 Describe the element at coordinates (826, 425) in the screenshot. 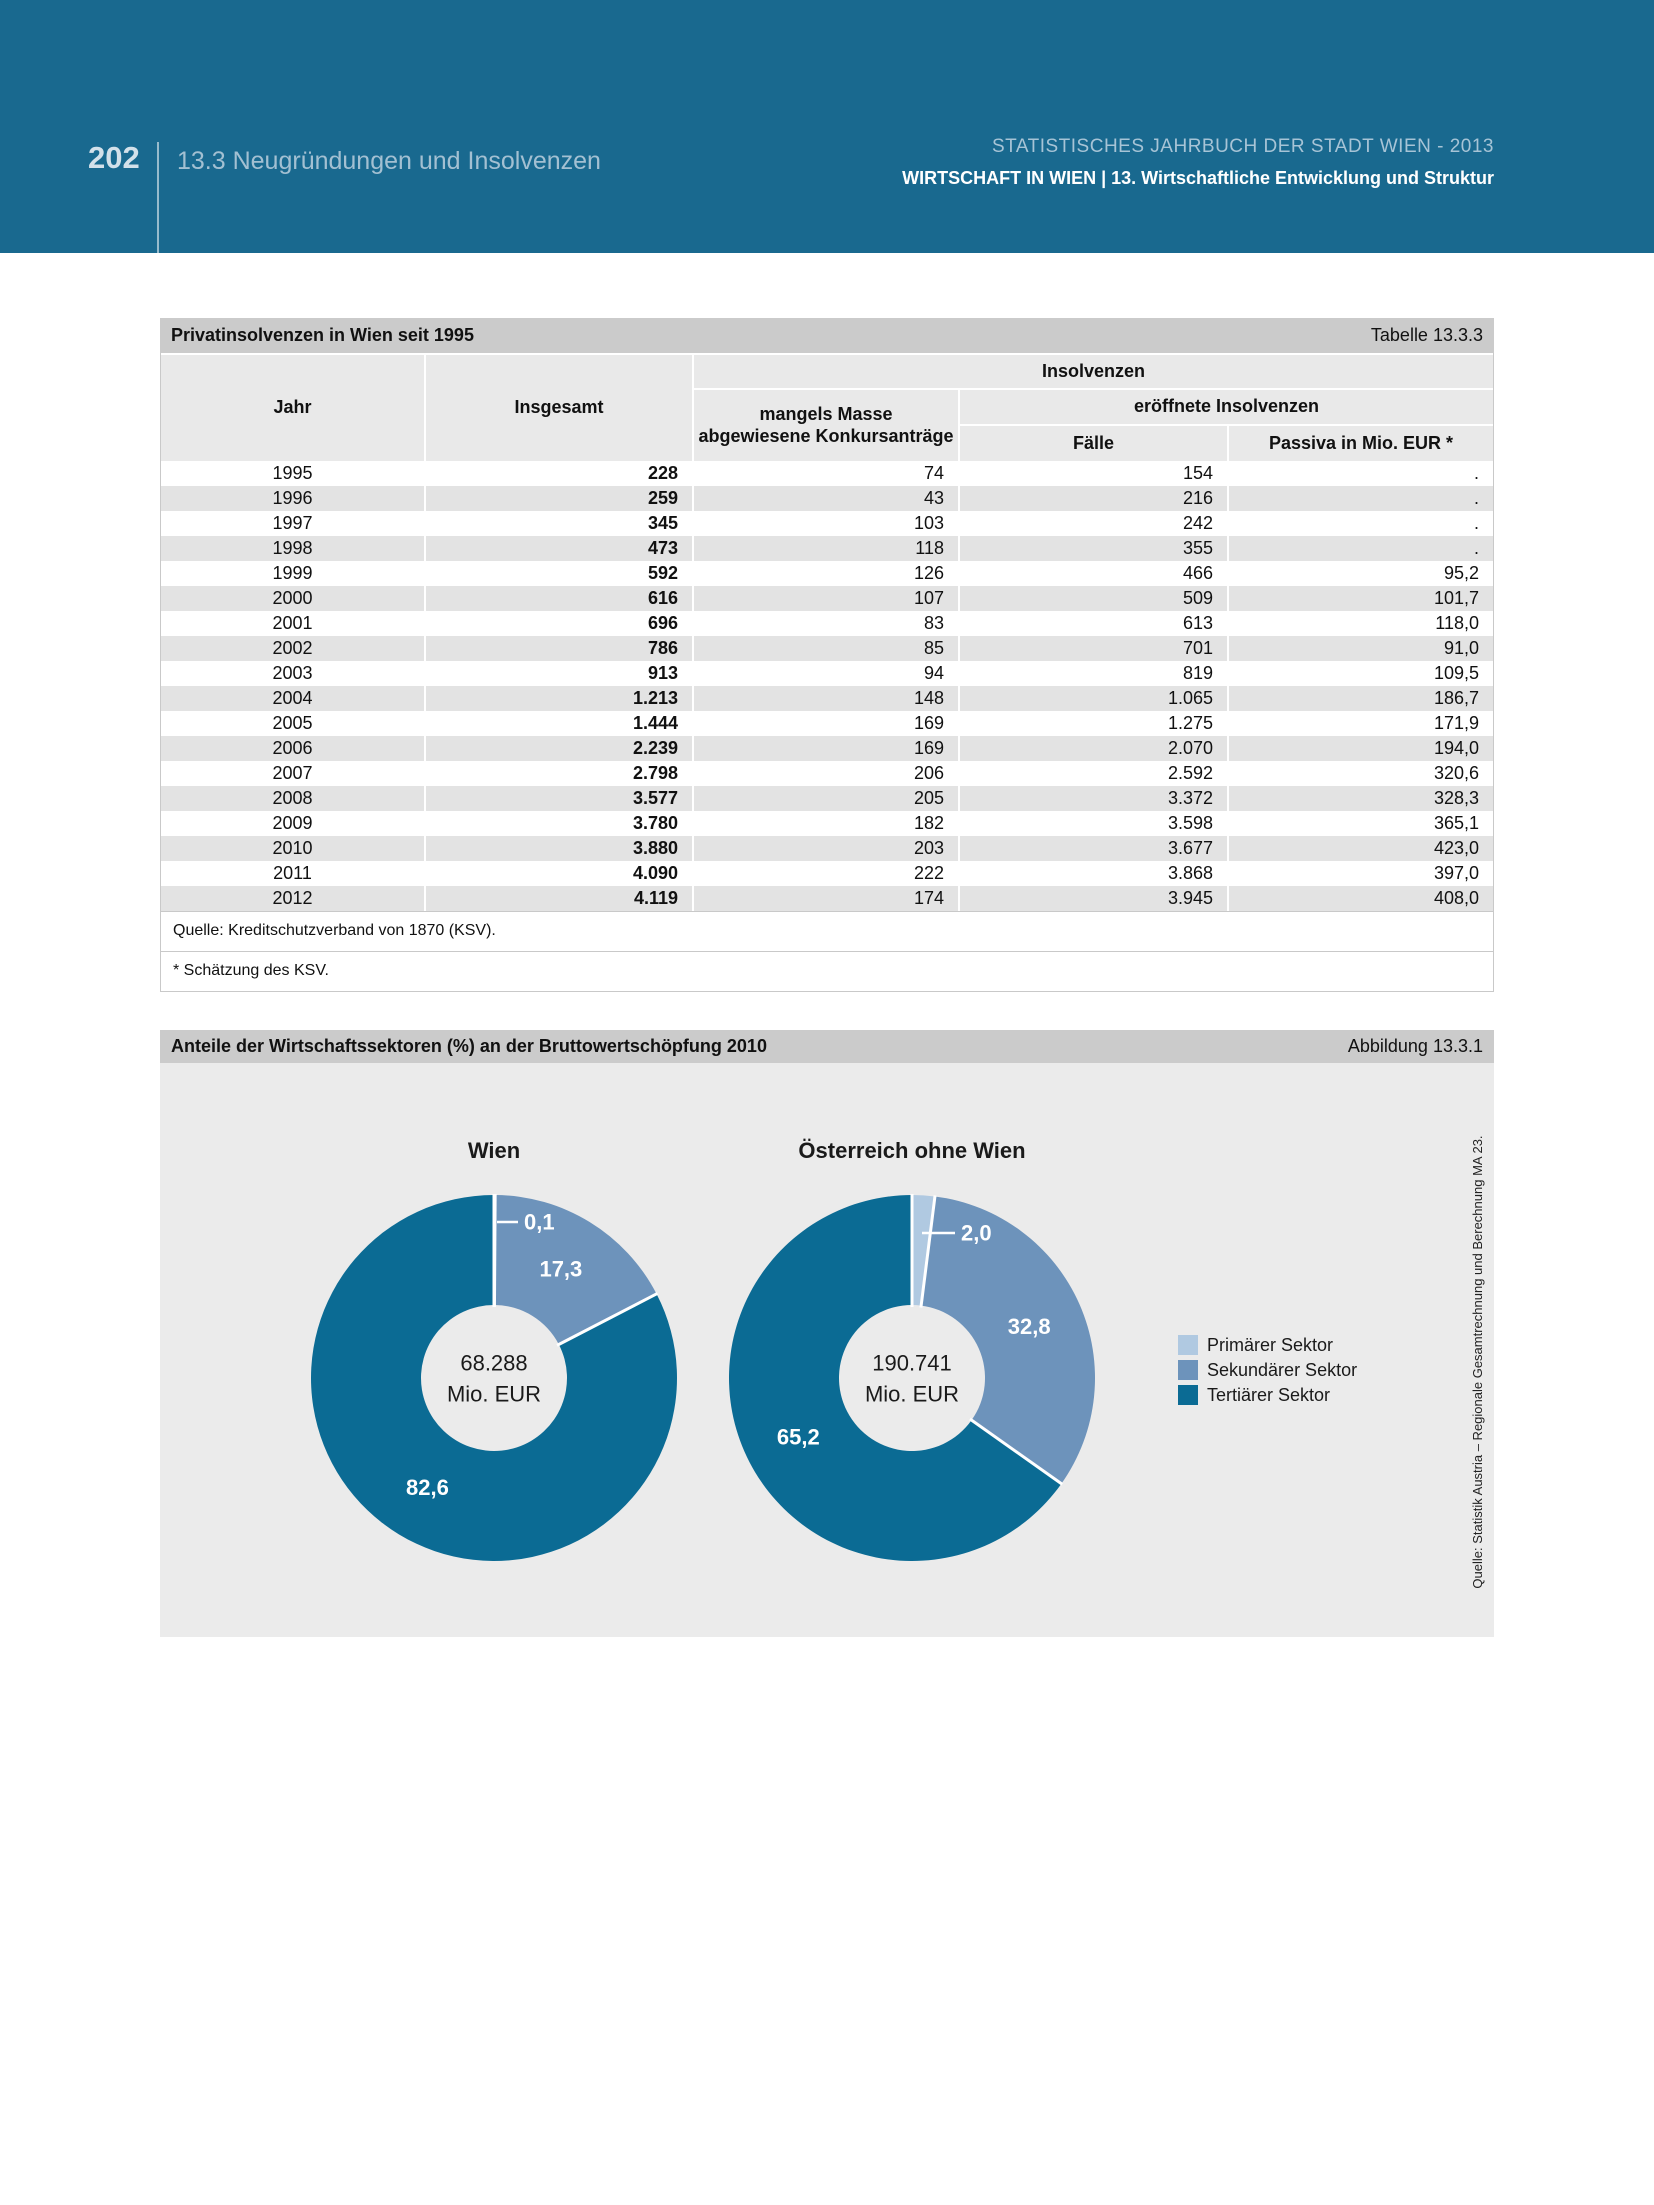

I see `column-header-mangels-masse: mangels Masse abgewiesene Konkursanträge` at that location.